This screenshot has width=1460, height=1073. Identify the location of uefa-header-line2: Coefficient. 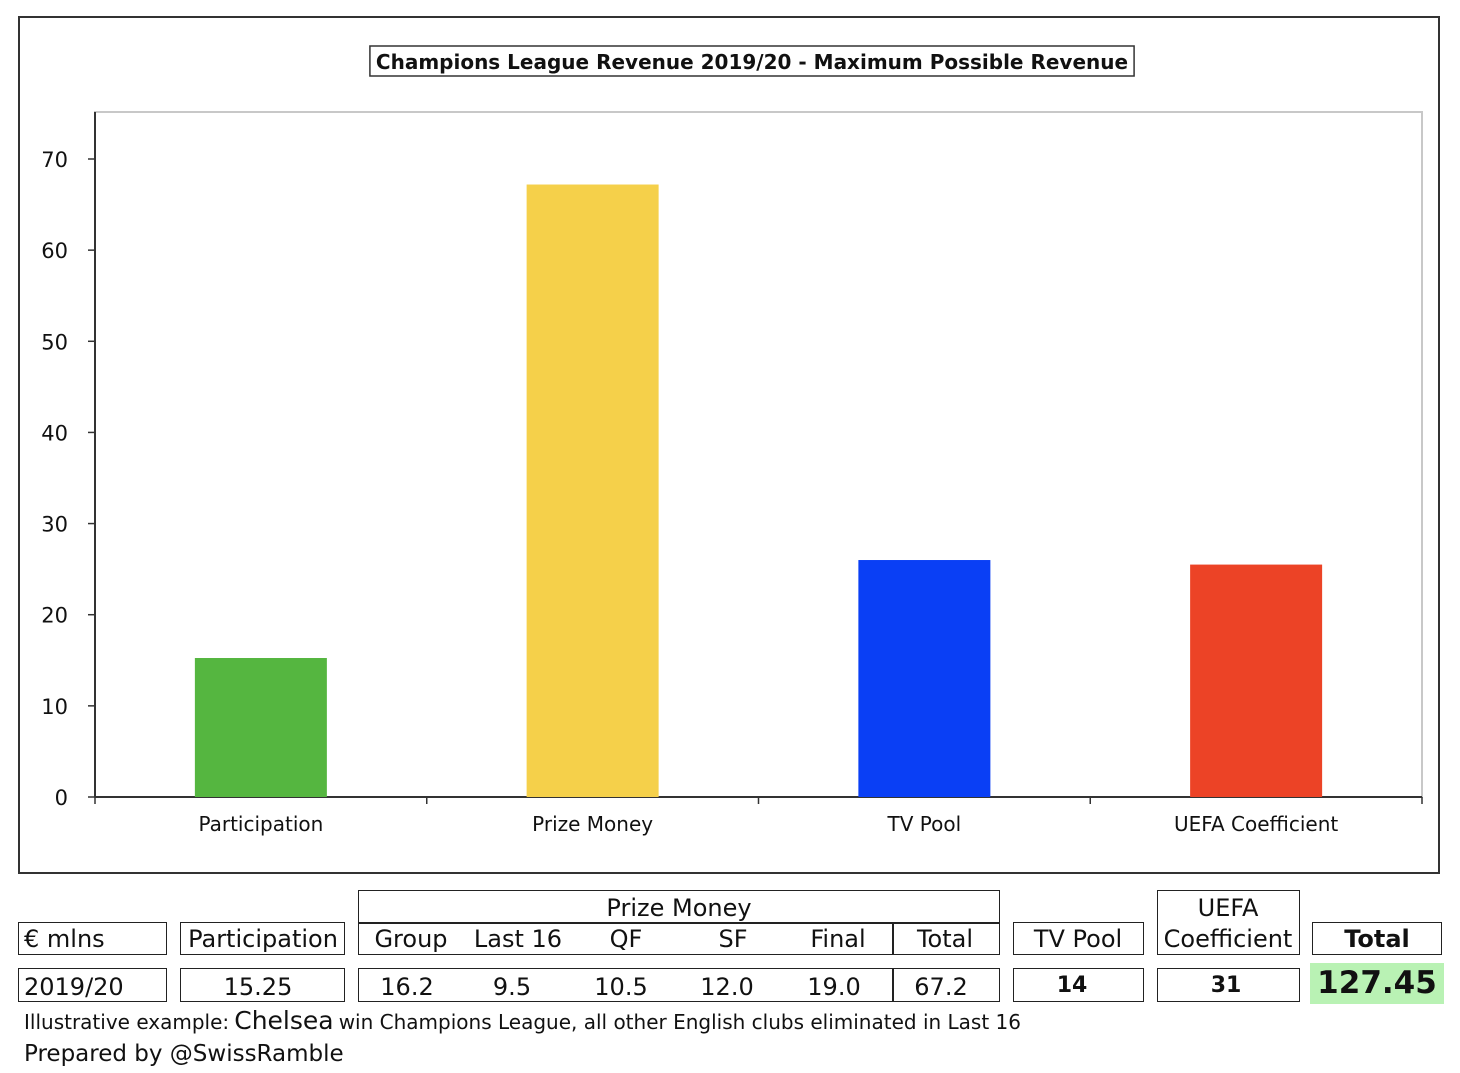
(1228, 939).